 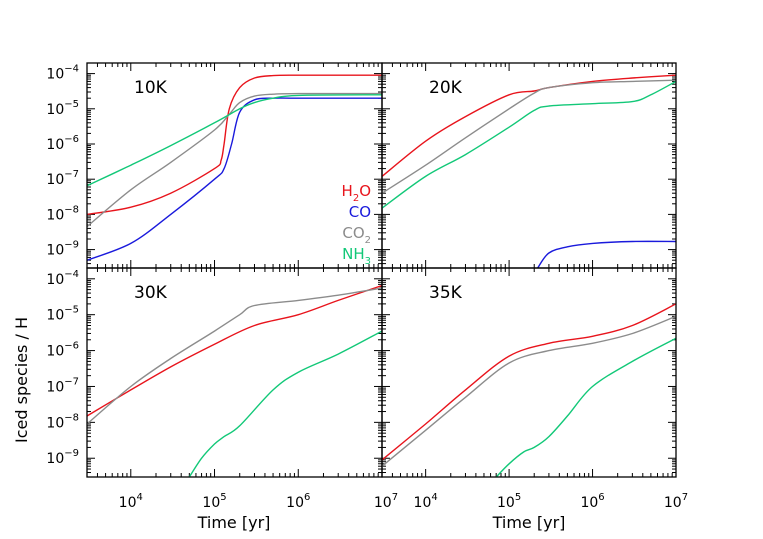 I want to click on legend-entry: NH3, so click(x=356, y=256).